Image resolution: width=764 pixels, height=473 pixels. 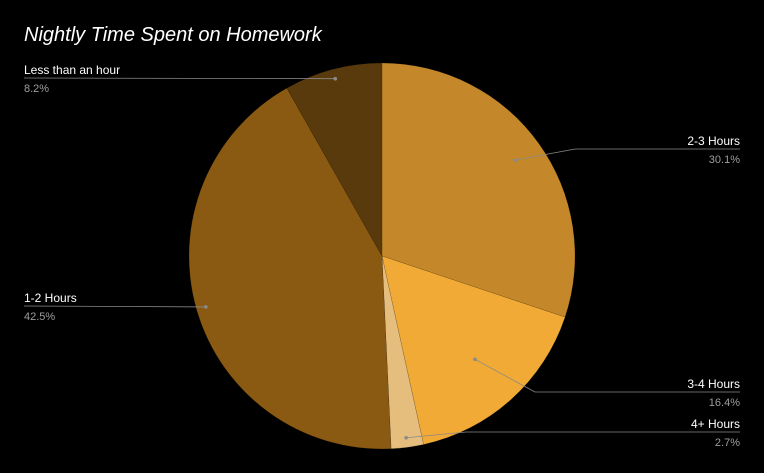 What do you see at coordinates (475, 359) in the screenshot?
I see `leader-dot-3-4-hours` at bounding box center [475, 359].